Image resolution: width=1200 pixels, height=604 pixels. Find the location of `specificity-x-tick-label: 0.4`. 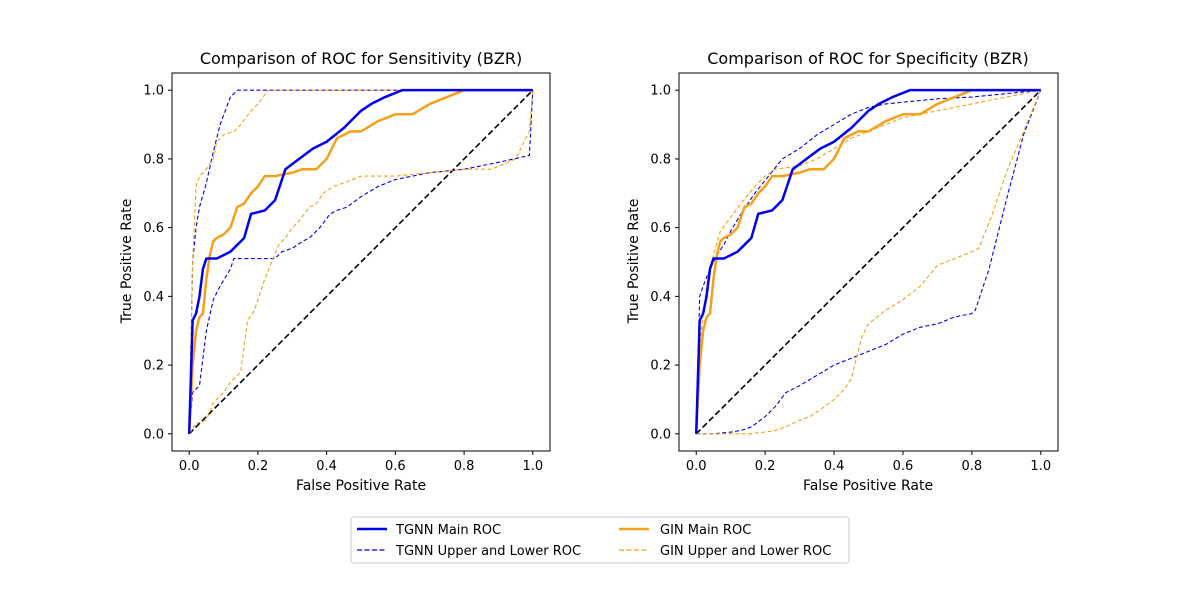

specificity-x-tick-label: 0.4 is located at coordinates (834, 466).